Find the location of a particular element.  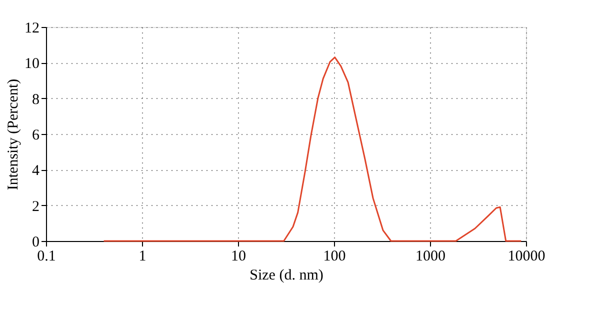

x-tick-label: 1000 is located at coordinates (431, 256).